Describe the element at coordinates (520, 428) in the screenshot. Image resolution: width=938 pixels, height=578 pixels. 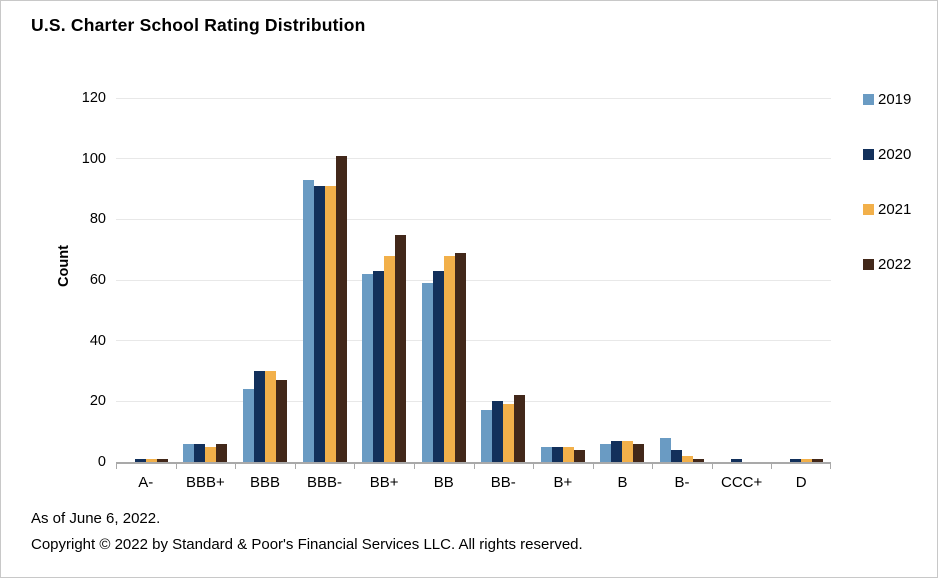
I see `bar-2022-BB-` at that location.